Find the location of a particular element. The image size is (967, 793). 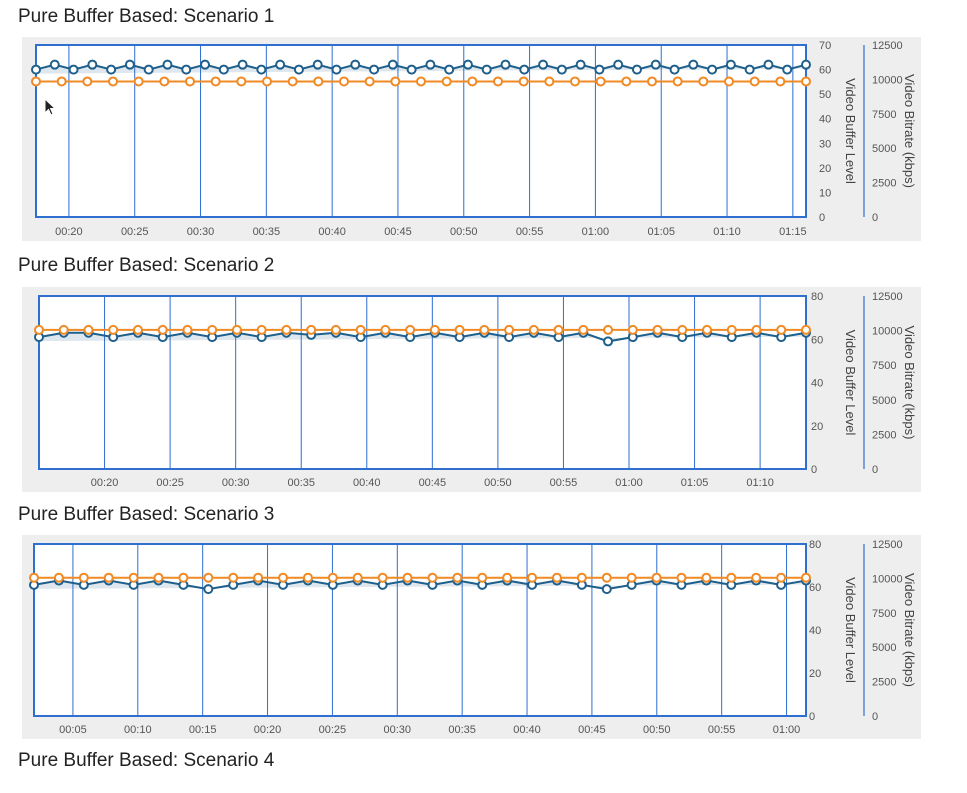

chart-1-right-axis-label: Video Bitrate (kbps) is located at coordinates (909, 131).